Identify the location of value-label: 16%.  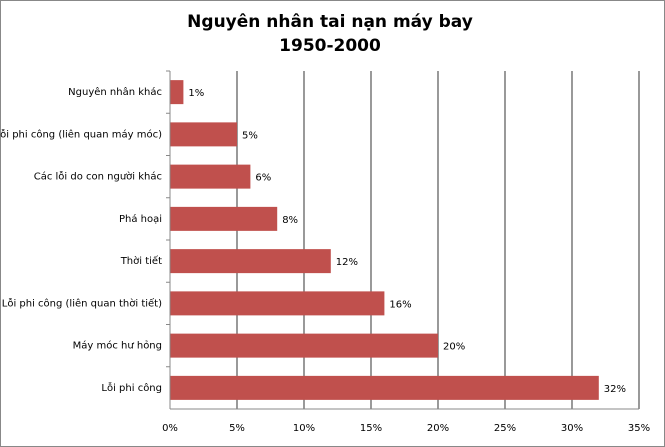
(400, 304).